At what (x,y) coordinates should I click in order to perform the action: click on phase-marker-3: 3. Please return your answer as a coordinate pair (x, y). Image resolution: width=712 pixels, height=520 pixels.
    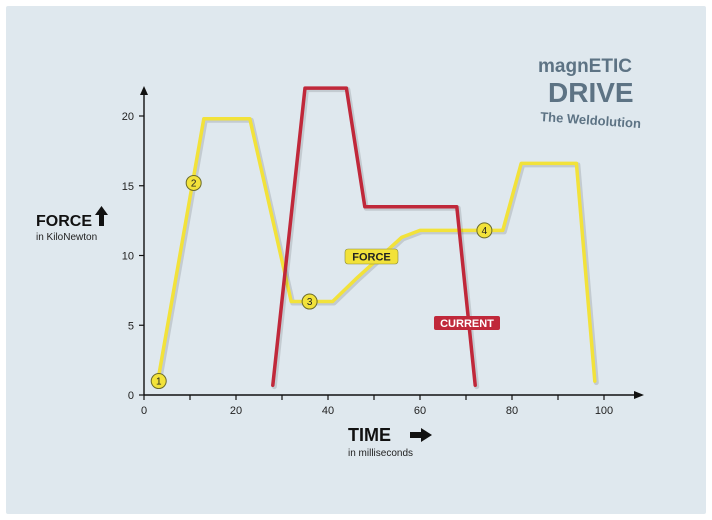
    Looking at the image, I should click on (309, 301).